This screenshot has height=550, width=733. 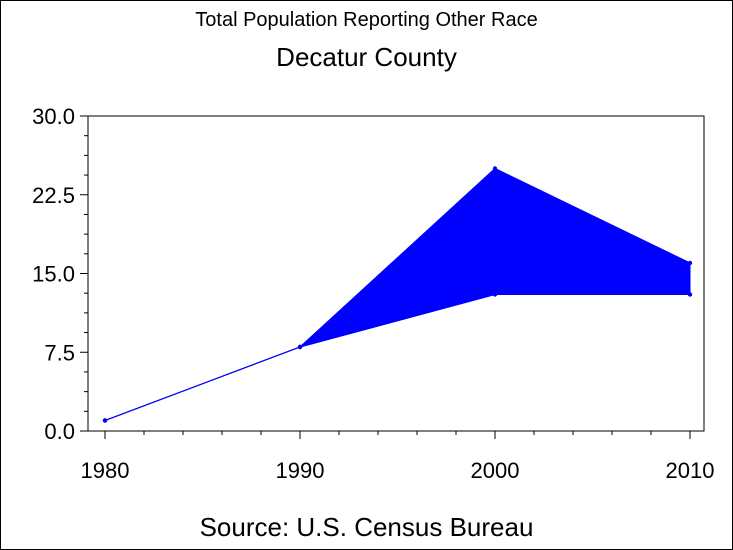 I want to click on x-tick-label: 2010, so click(x=690, y=470).